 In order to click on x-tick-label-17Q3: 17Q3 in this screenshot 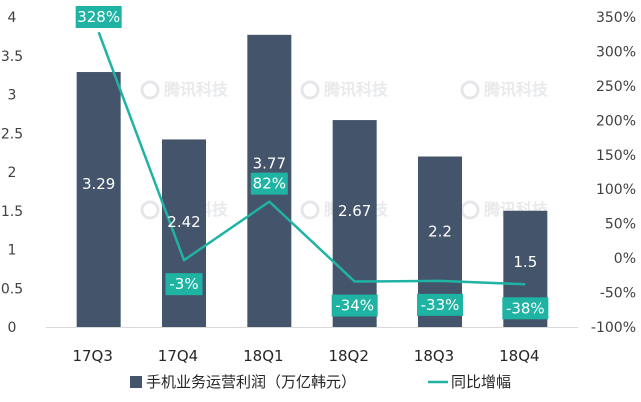, I will do `click(92, 356)`.